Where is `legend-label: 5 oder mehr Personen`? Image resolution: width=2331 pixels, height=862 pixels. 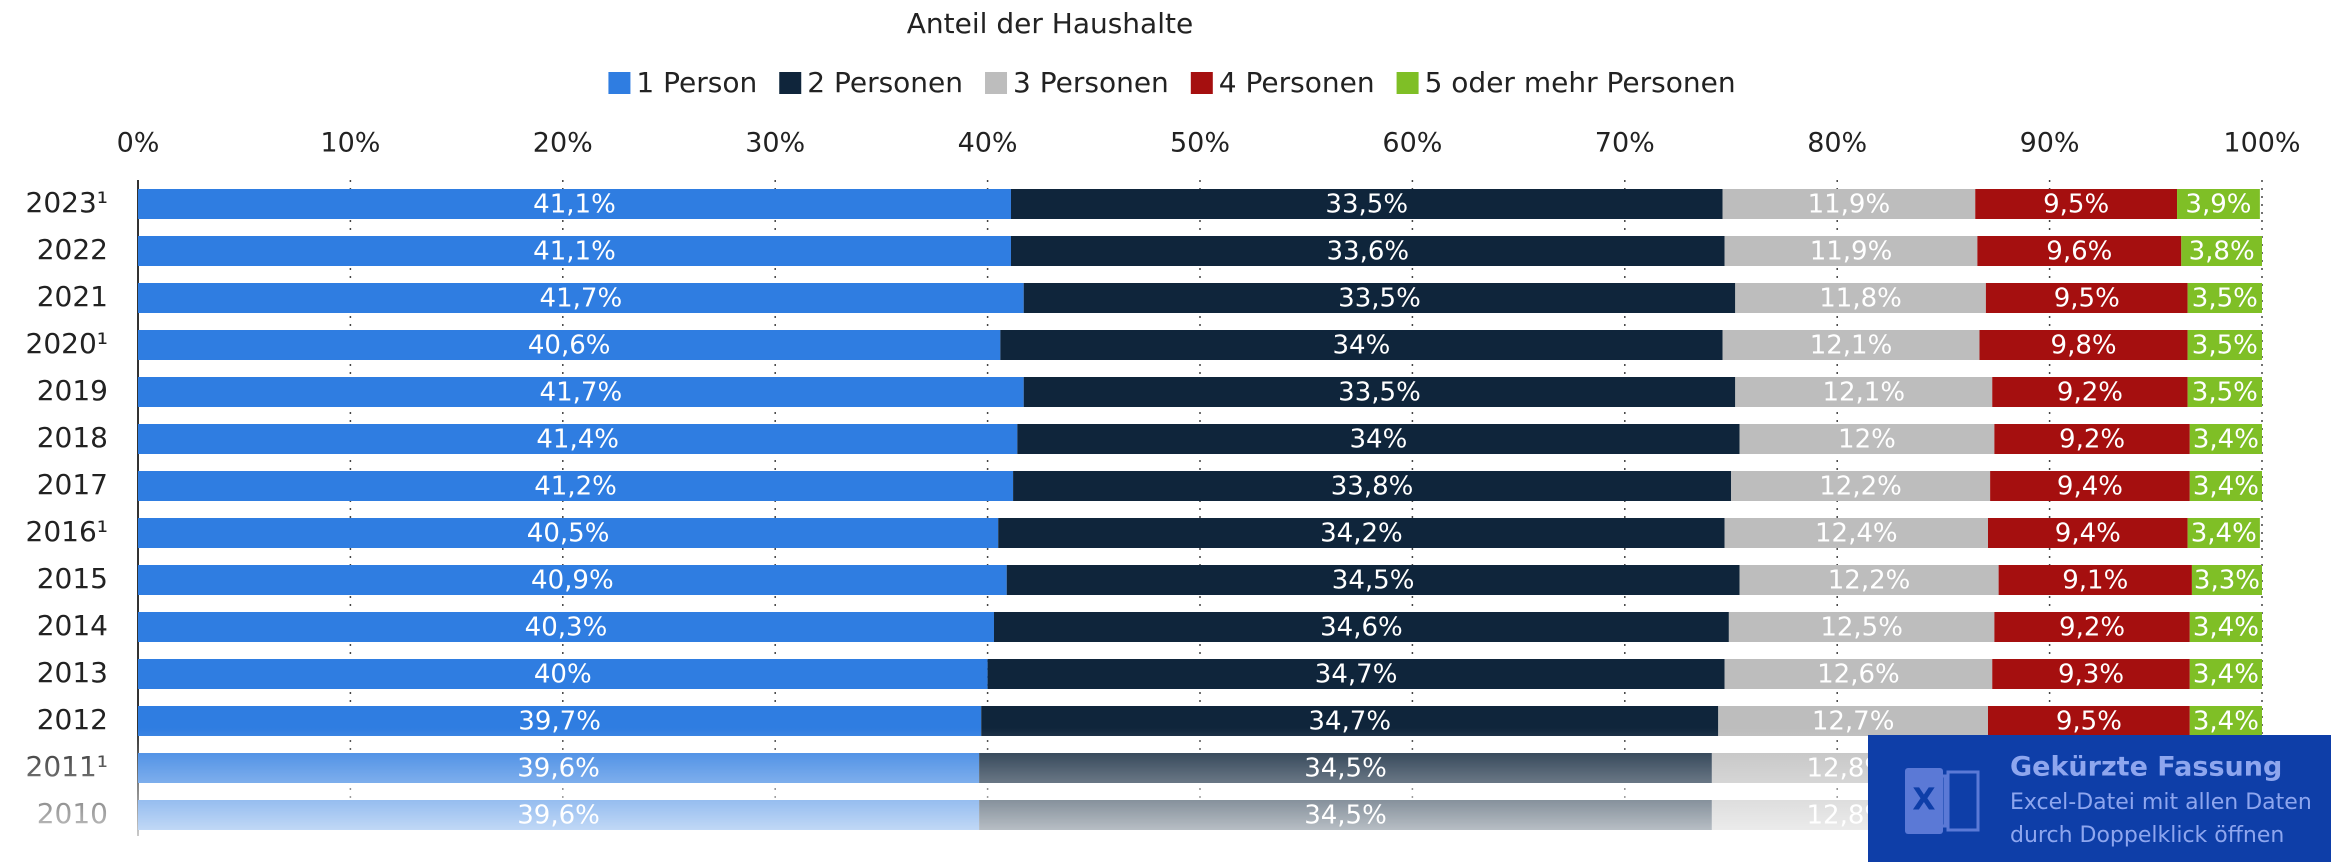 legend-label: 5 oder mehr Personen is located at coordinates (1580, 82).